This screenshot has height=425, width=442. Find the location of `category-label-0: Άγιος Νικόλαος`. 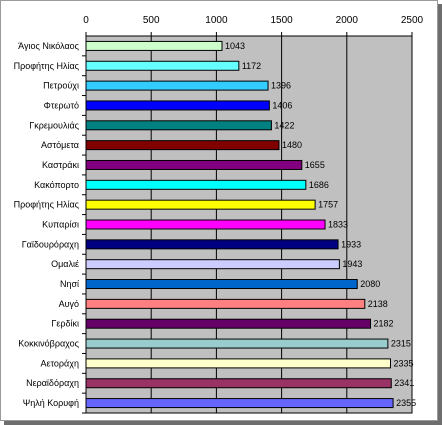

category-label-0: Άγιος Νικόλαος is located at coordinates (48, 46).